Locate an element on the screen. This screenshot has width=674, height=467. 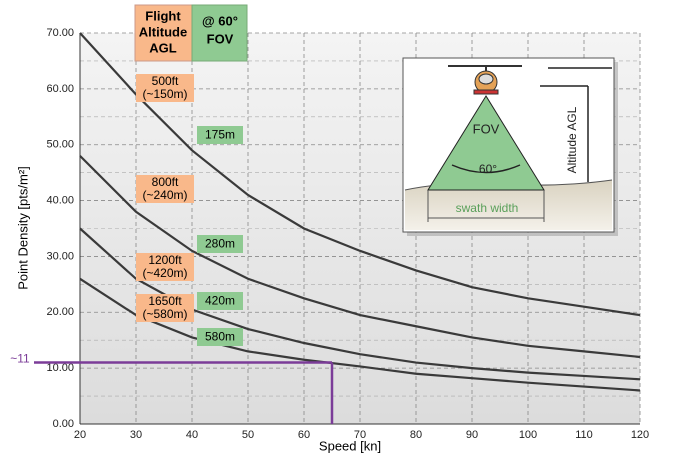
altitude-label: 1200ft is located at coordinates (165, 260).